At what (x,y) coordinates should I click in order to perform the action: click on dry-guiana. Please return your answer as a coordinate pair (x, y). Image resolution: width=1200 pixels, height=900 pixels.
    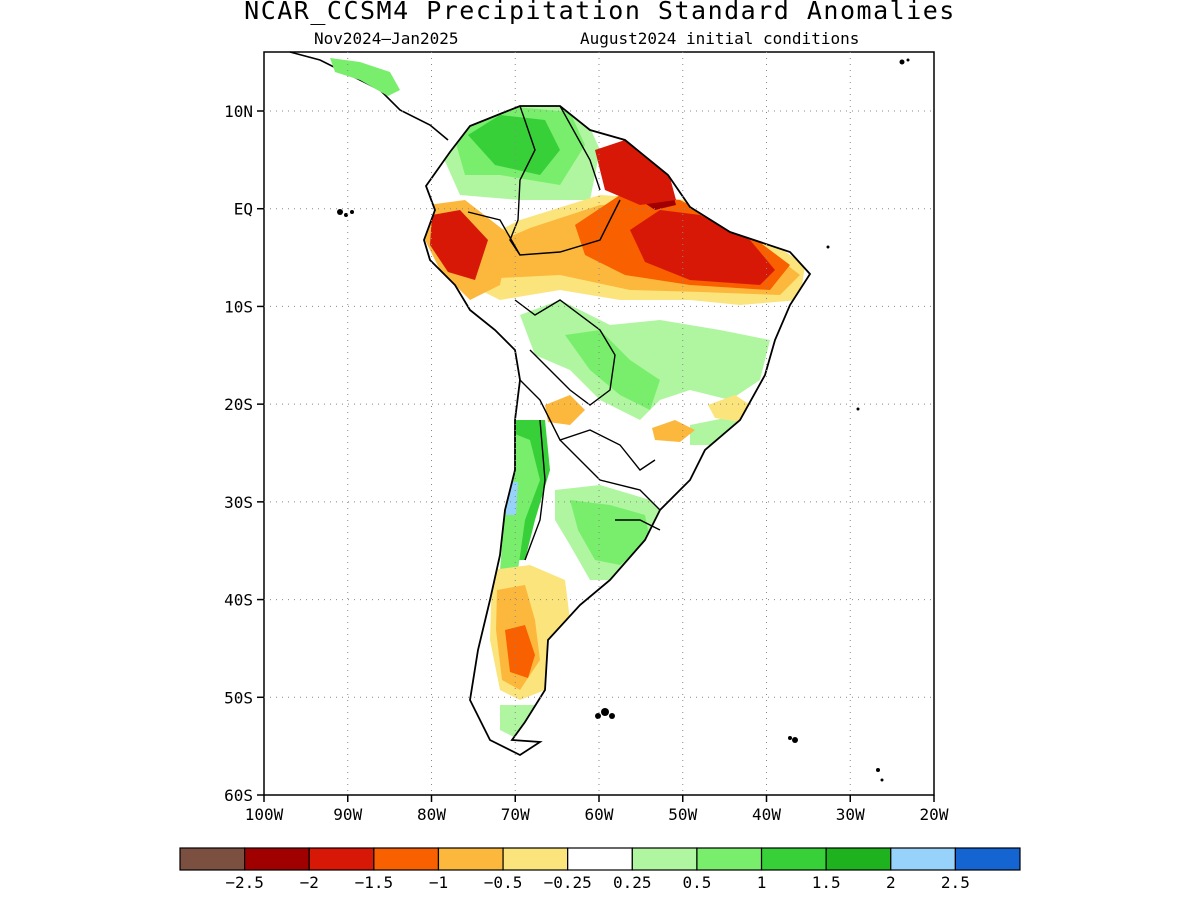
    Looking at the image, I should click on (635, 172).